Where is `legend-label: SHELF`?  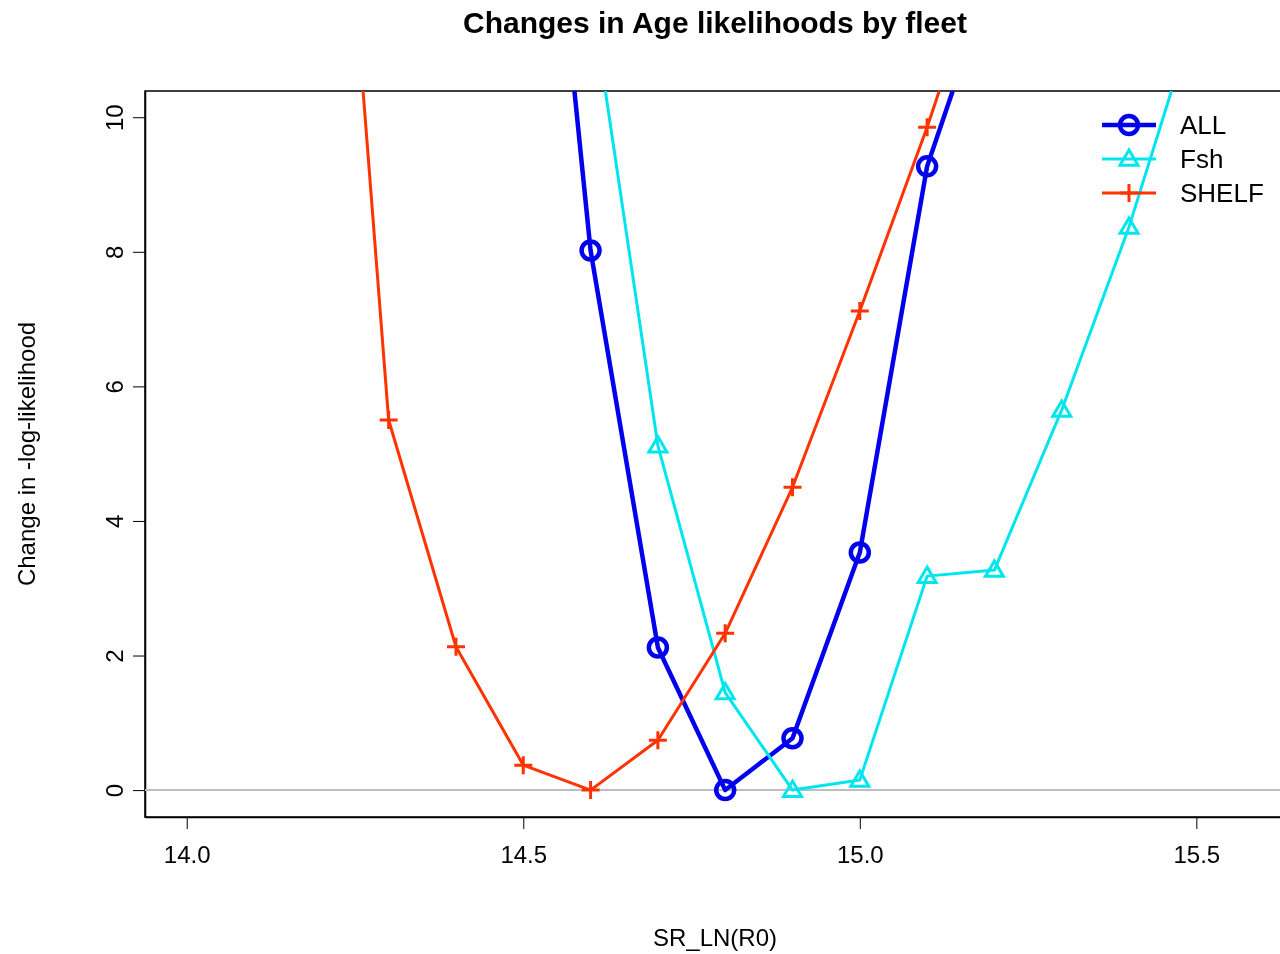 legend-label: SHELF is located at coordinates (1222, 193).